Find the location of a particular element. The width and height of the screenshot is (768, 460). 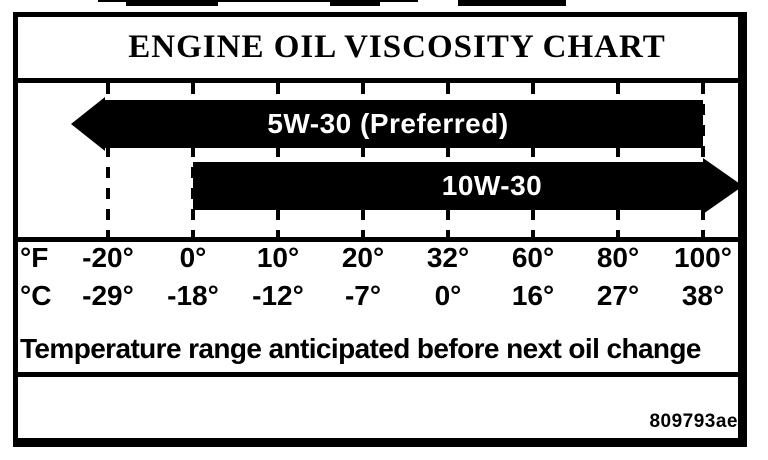

celsius-tick: 16° is located at coordinates (533, 295).